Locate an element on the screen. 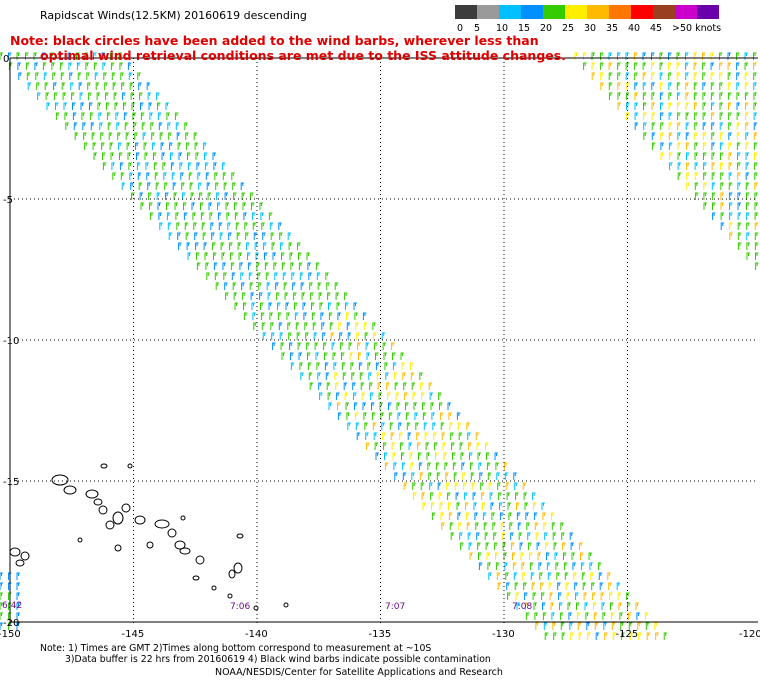 This screenshot has width=760, height=688. legend-swatch is located at coordinates (510, 12).